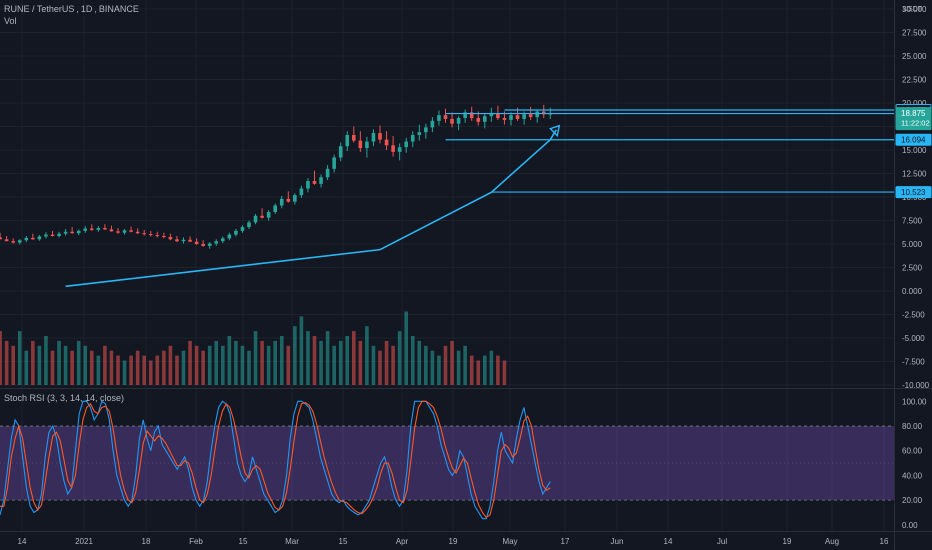 Image resolution: width=932 pixels, height=550 pixels. Describe the element at coordinates (913, 113) in the screenshot. I see `price-label-text: 18.875` at that location.